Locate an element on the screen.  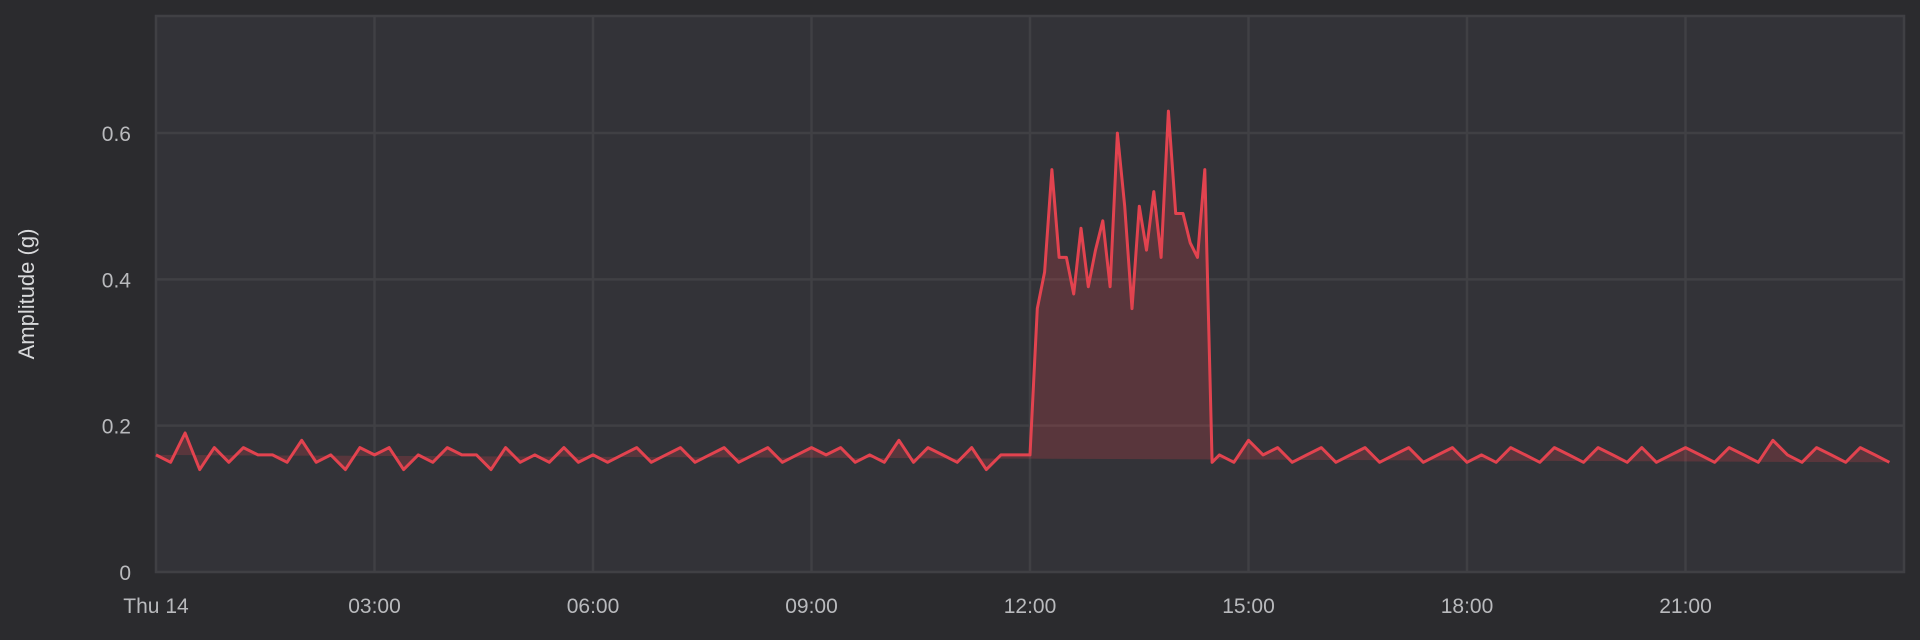
y-tick-label: 0.2 is located at coordinates (116, 427).